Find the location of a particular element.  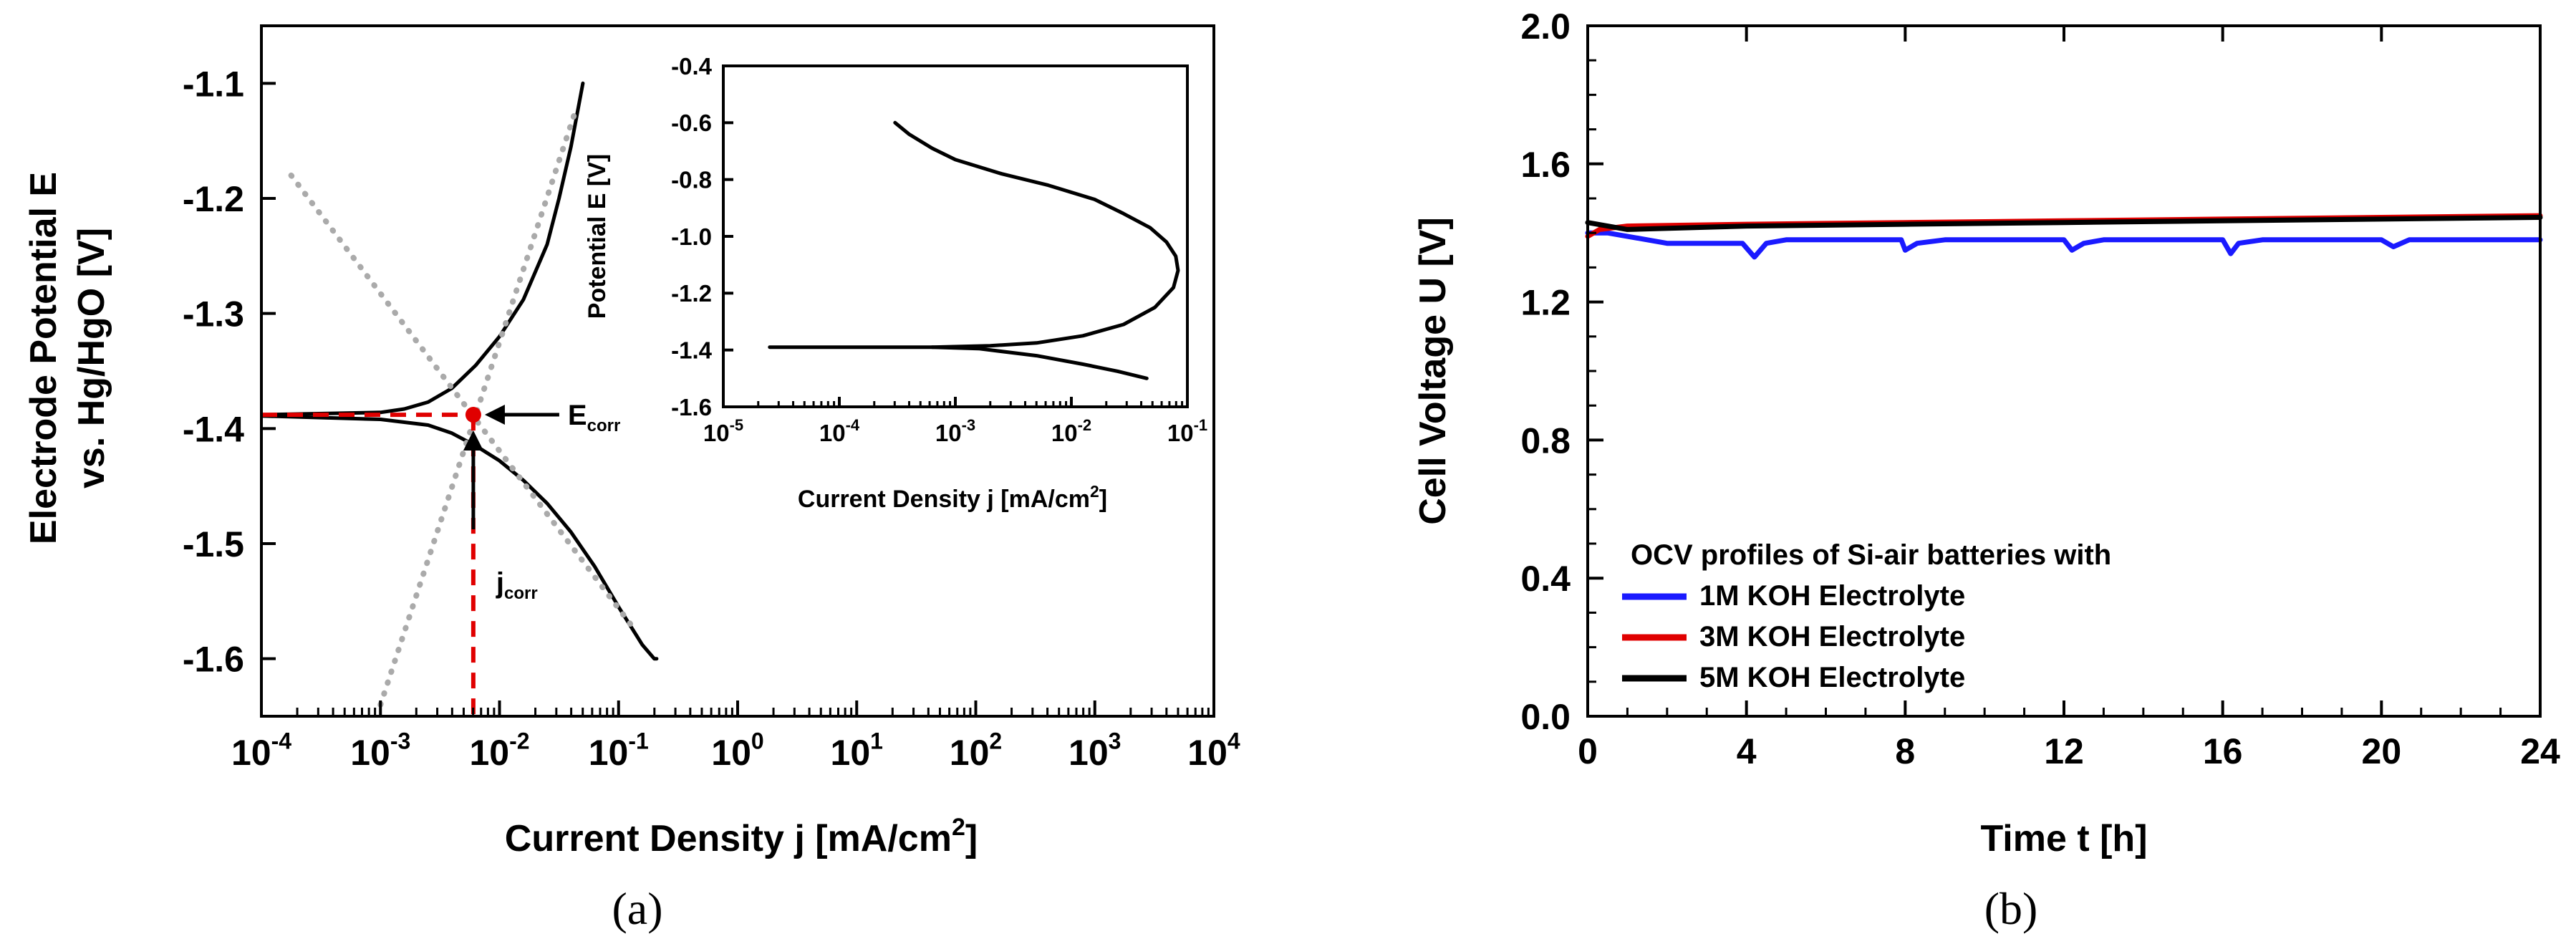

inset-x-tick-label: 10⁻² is located at coordinates (1071, 431).